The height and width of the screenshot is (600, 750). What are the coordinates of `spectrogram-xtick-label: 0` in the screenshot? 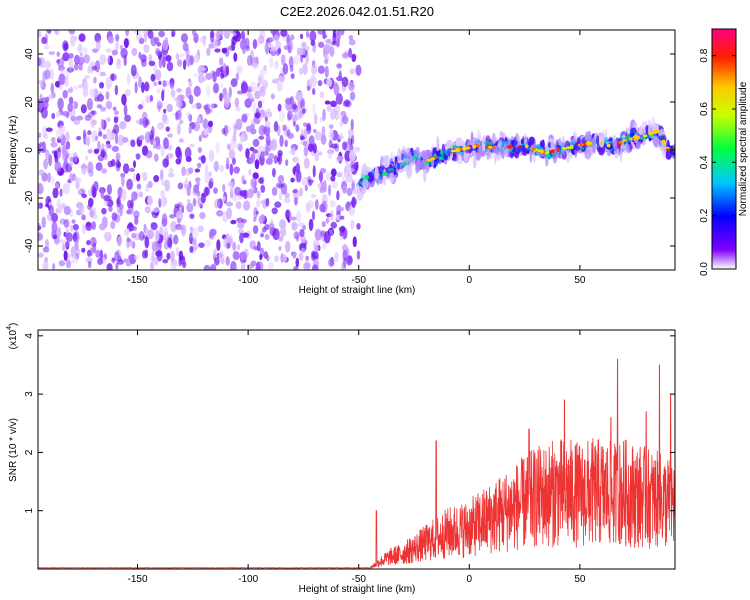 It's located at (470, 280).